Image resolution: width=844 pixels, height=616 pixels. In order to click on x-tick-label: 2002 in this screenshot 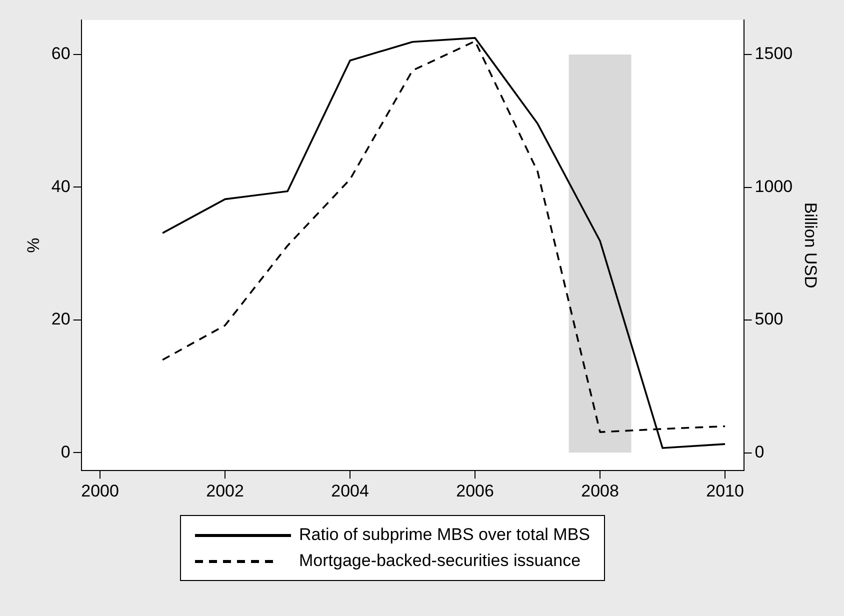, I will do `click(225, 490)`.